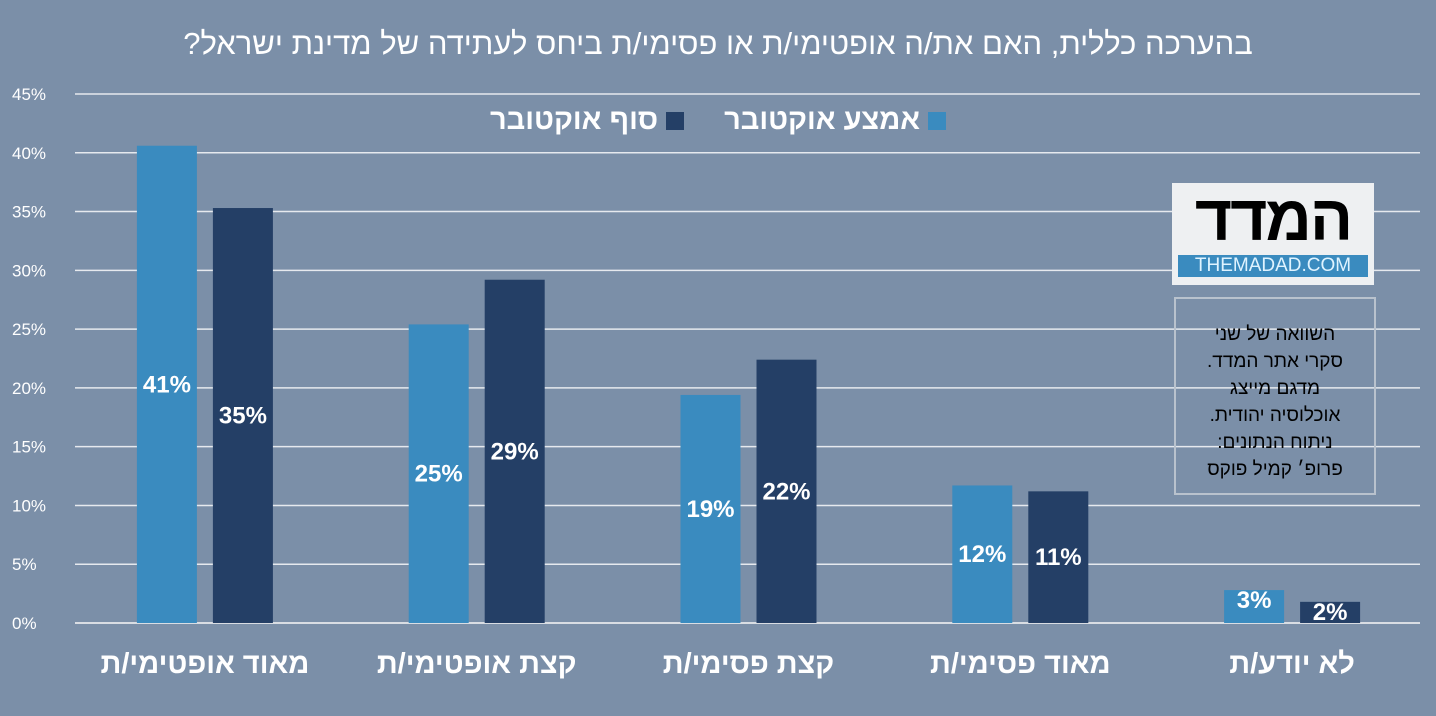 The width and height of the screenshot is (1436, 716). Describe the element at coordinates (477, 664) in the screenshot. I see `x-category-label: קצת אופטימי/ת` at that location.